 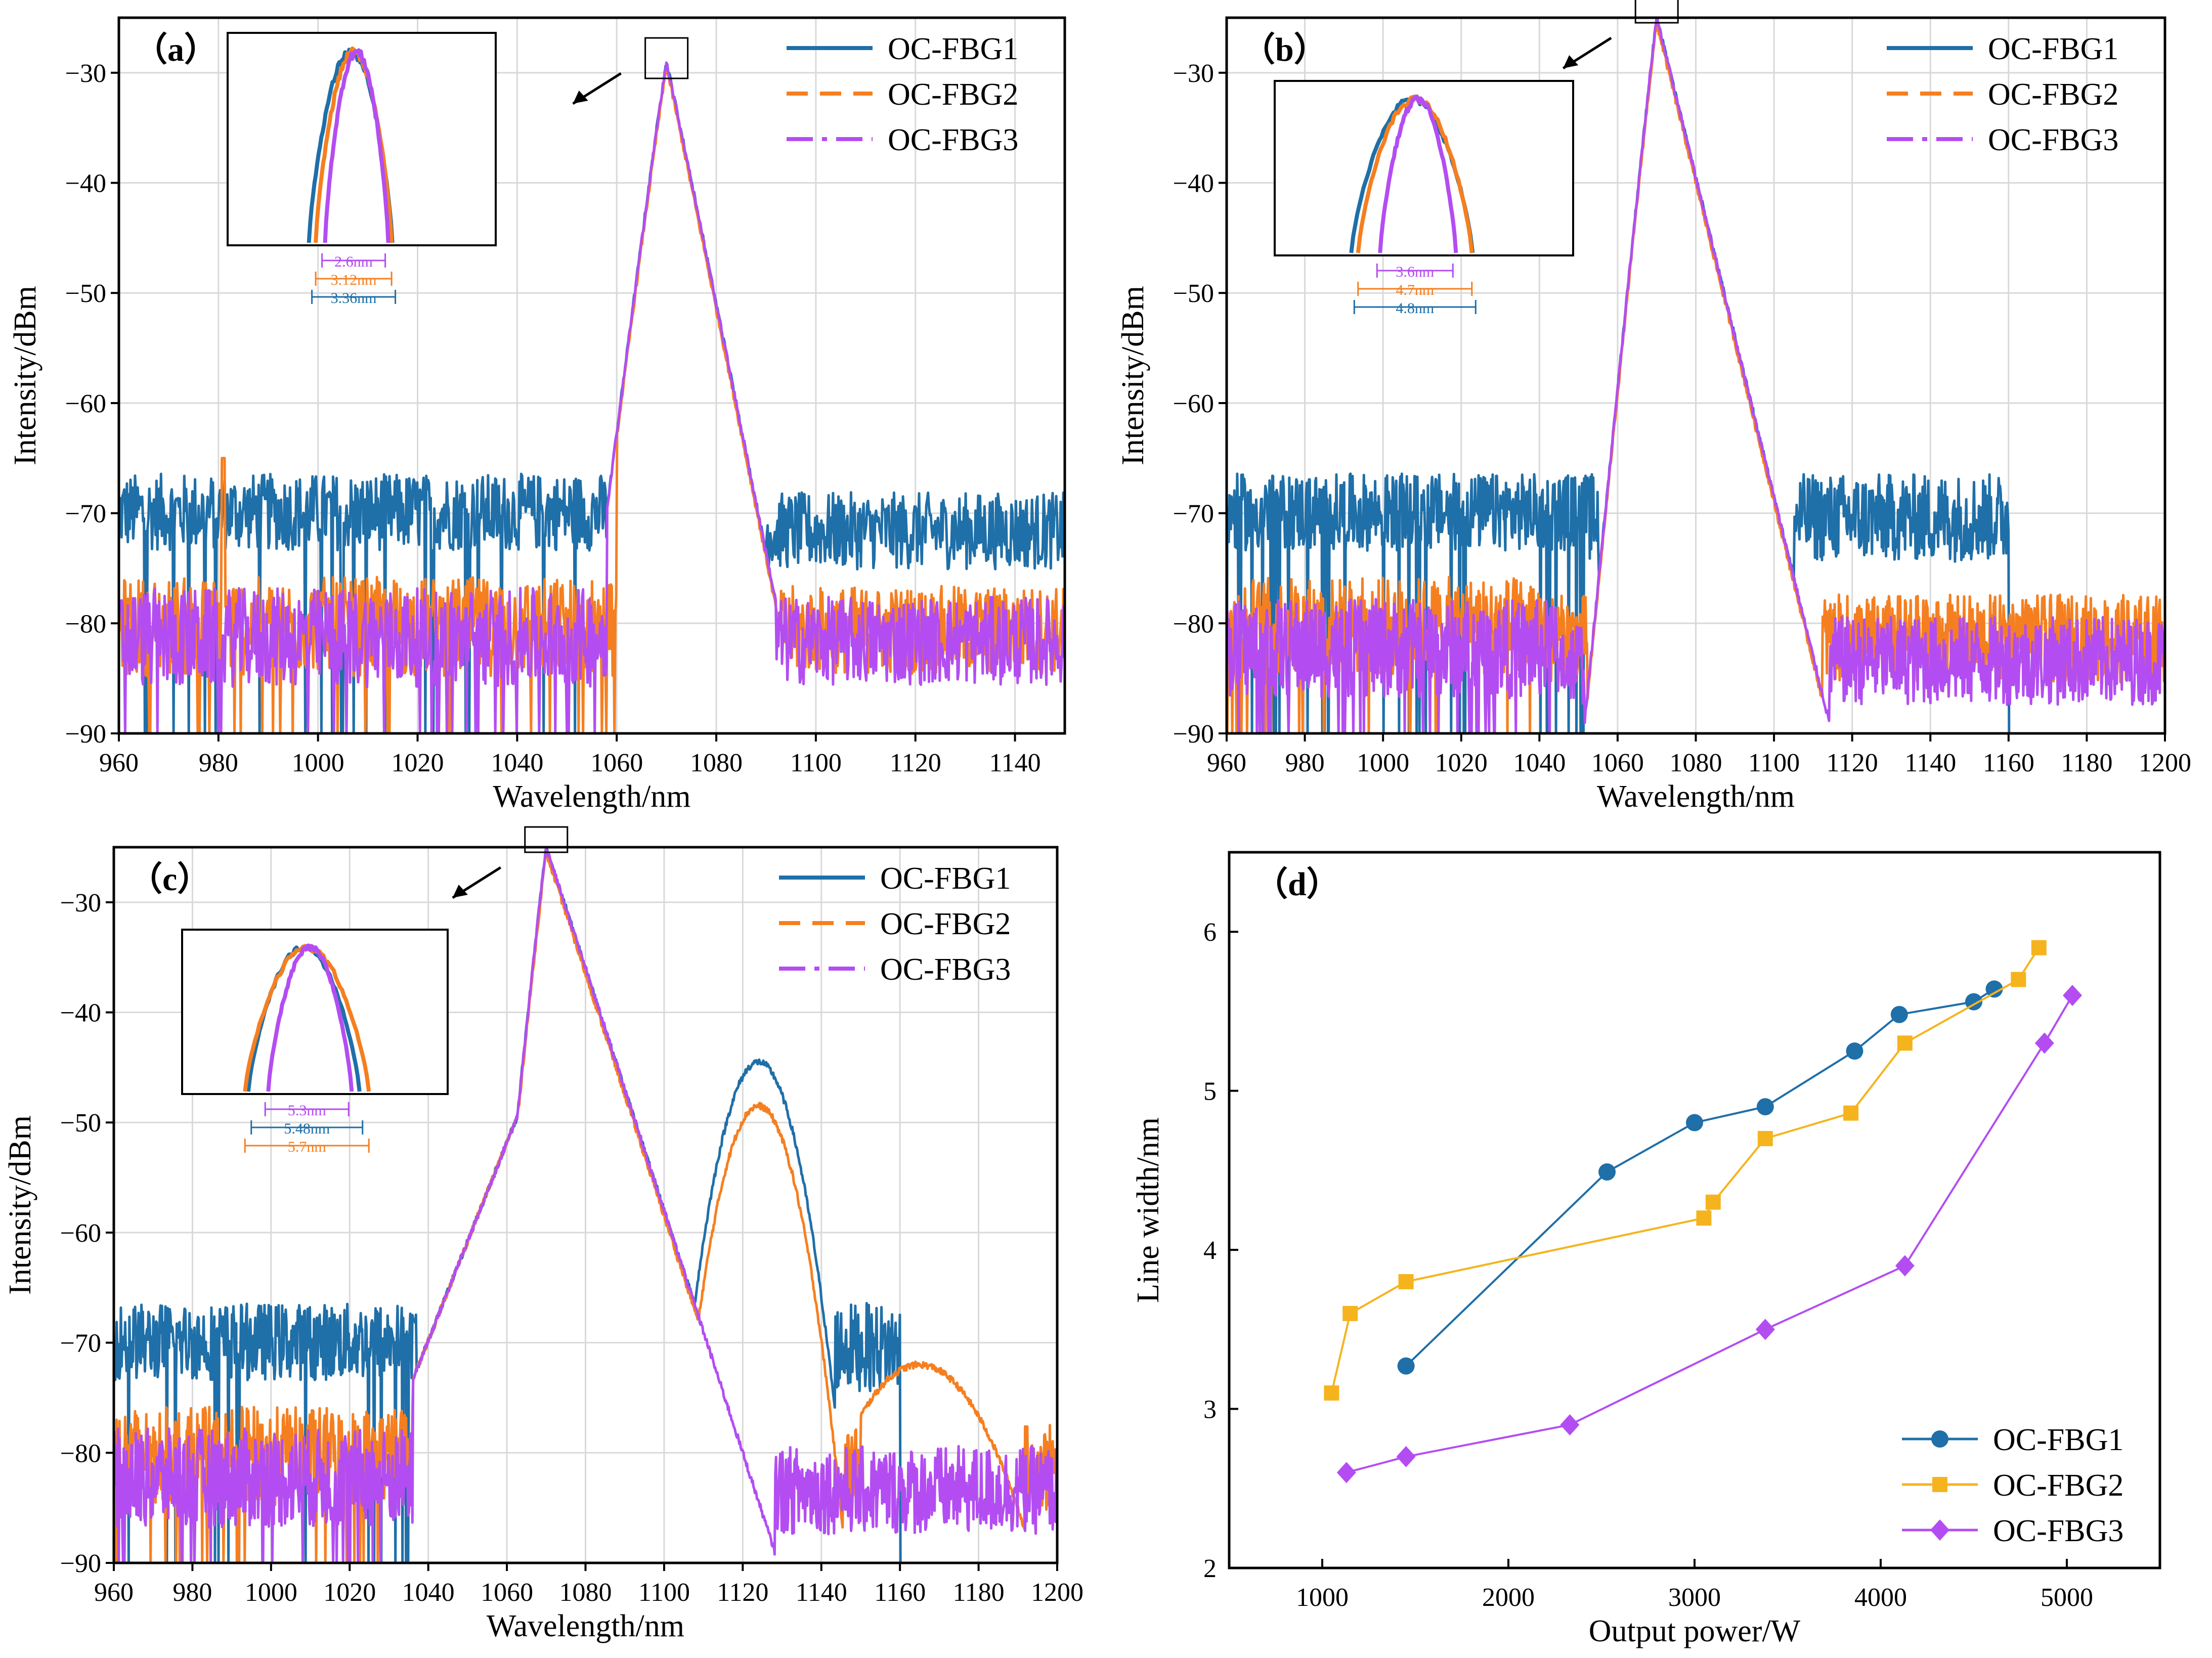 I want to click on y-tick-label: 3, so click(x=1210, y=1410).